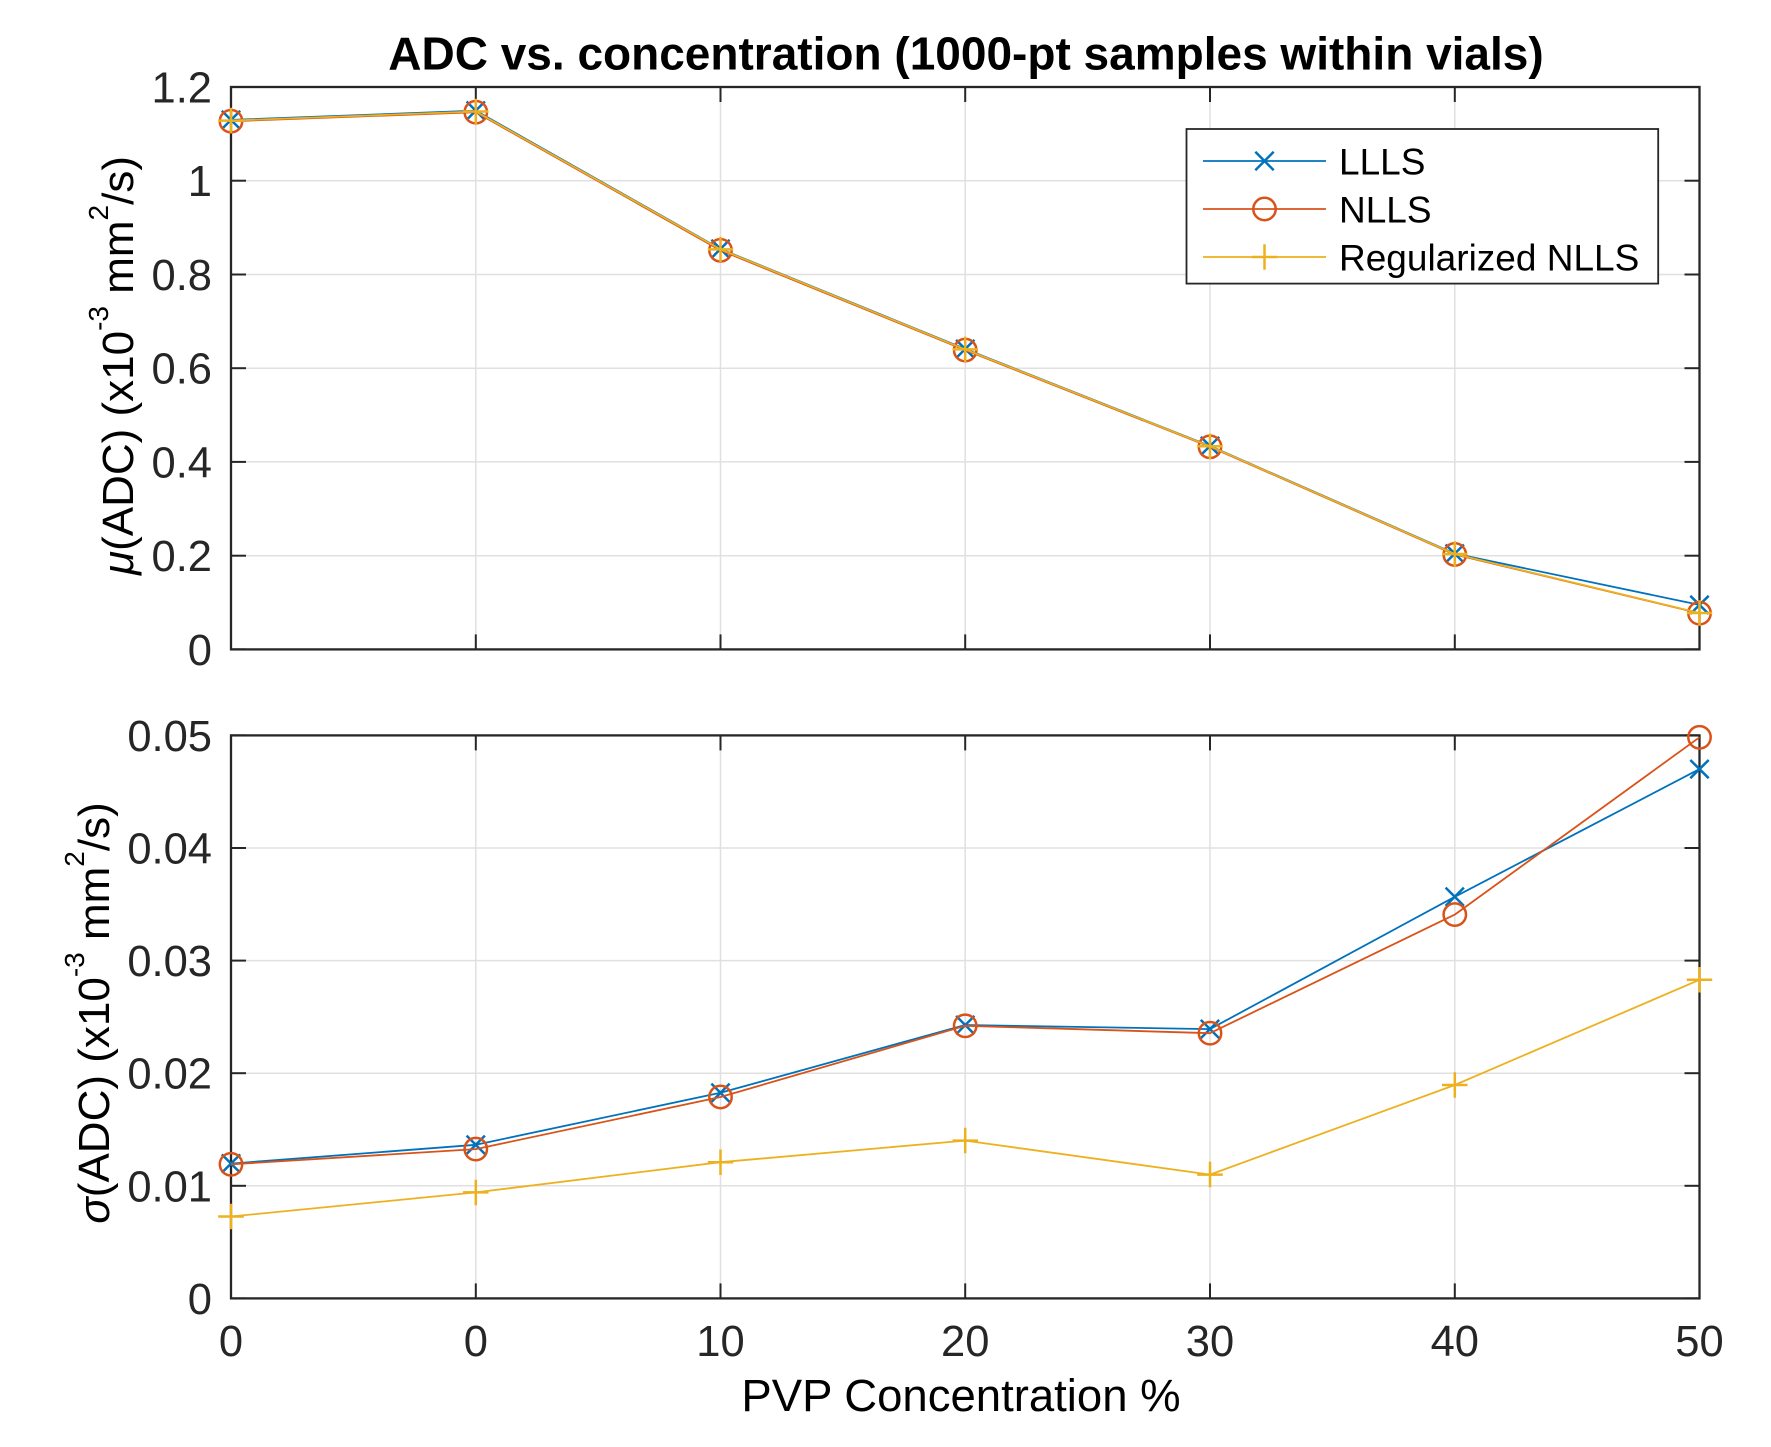  I want to click on svg-text: 30, so click(1210, 1342).